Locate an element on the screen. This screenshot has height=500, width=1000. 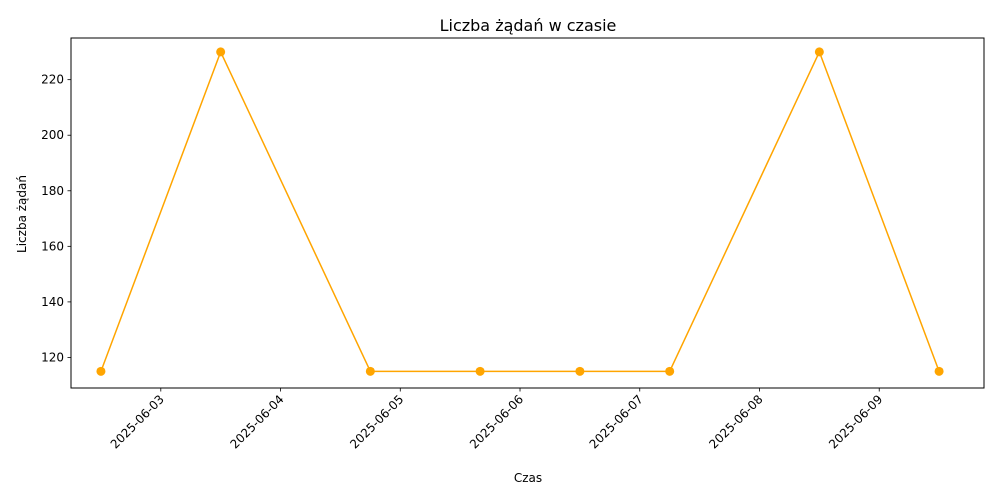
y-tick-label: 140 is located at coordinates (52, 302).